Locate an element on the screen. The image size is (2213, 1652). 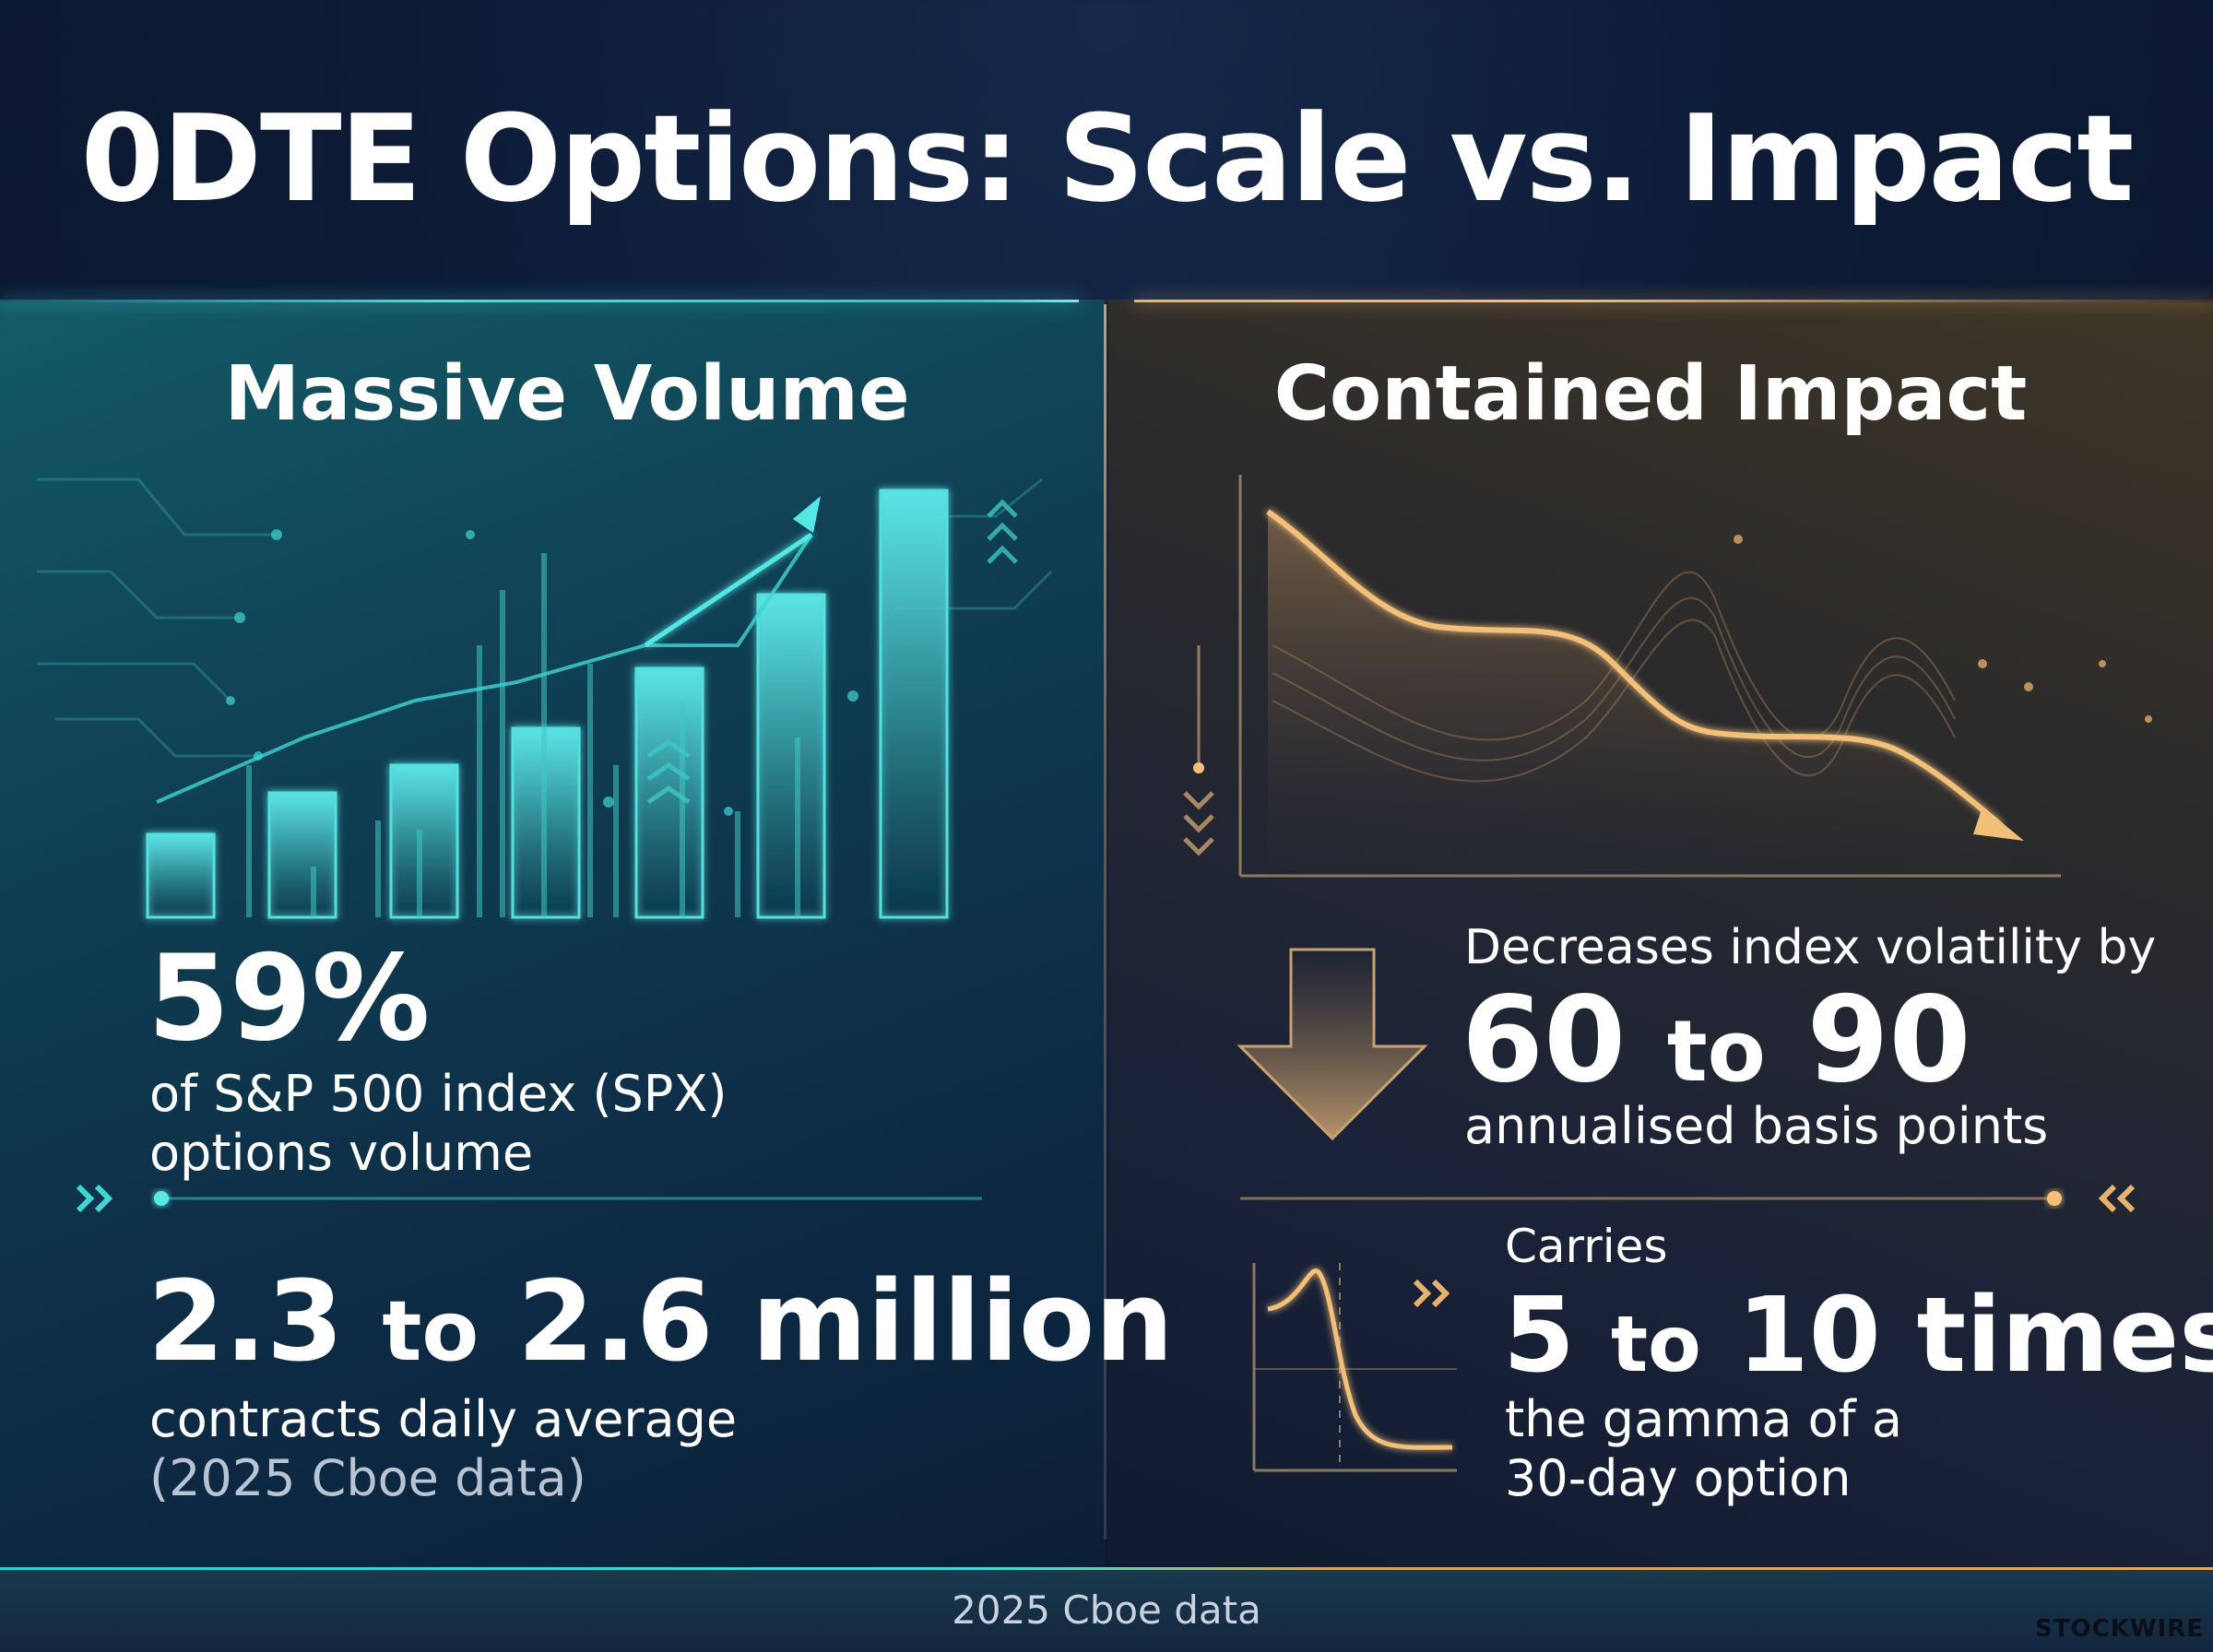
left-stat2-line2: (2025 Cboe data) is located at coordinates (367, 1477).